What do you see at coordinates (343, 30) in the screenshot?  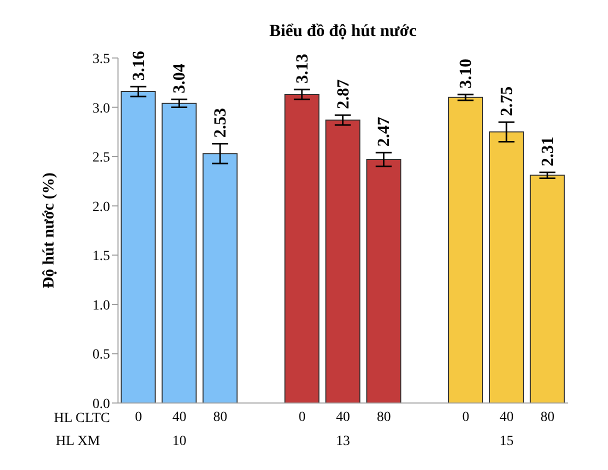 I see `chart-title: Biểu đồ độ hút nước` at bounding box center [343, 30].